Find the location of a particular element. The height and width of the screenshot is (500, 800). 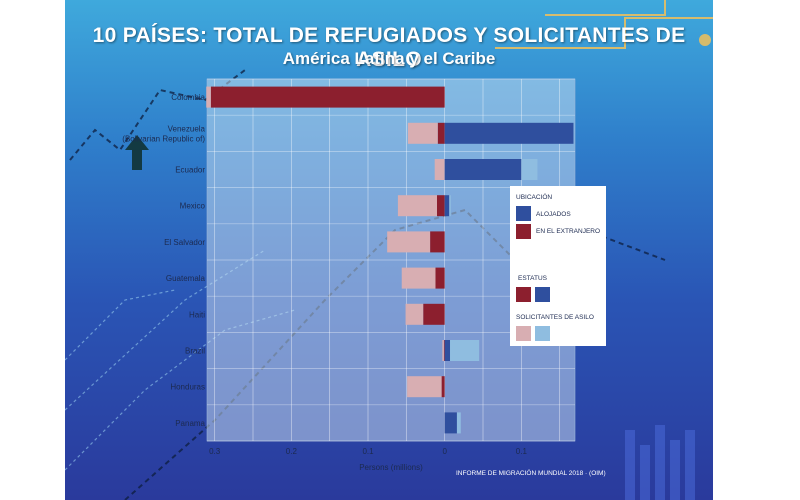

x-tick-label: 0 is located at coordinates (444, 451).